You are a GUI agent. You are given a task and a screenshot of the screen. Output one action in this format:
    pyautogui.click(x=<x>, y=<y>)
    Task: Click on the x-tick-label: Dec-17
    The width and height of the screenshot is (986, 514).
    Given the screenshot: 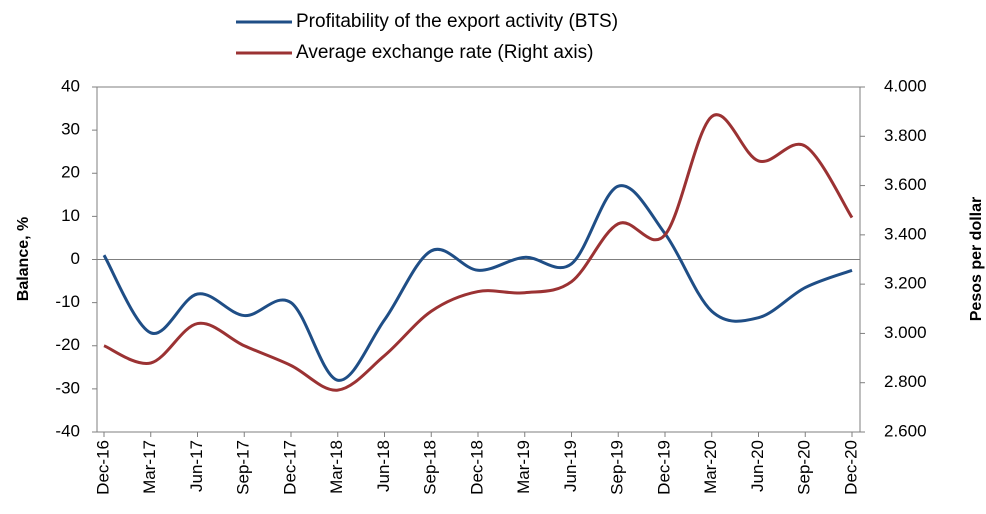 What is the action you would take?
    pyautogui.click(x=289, y=467)
    